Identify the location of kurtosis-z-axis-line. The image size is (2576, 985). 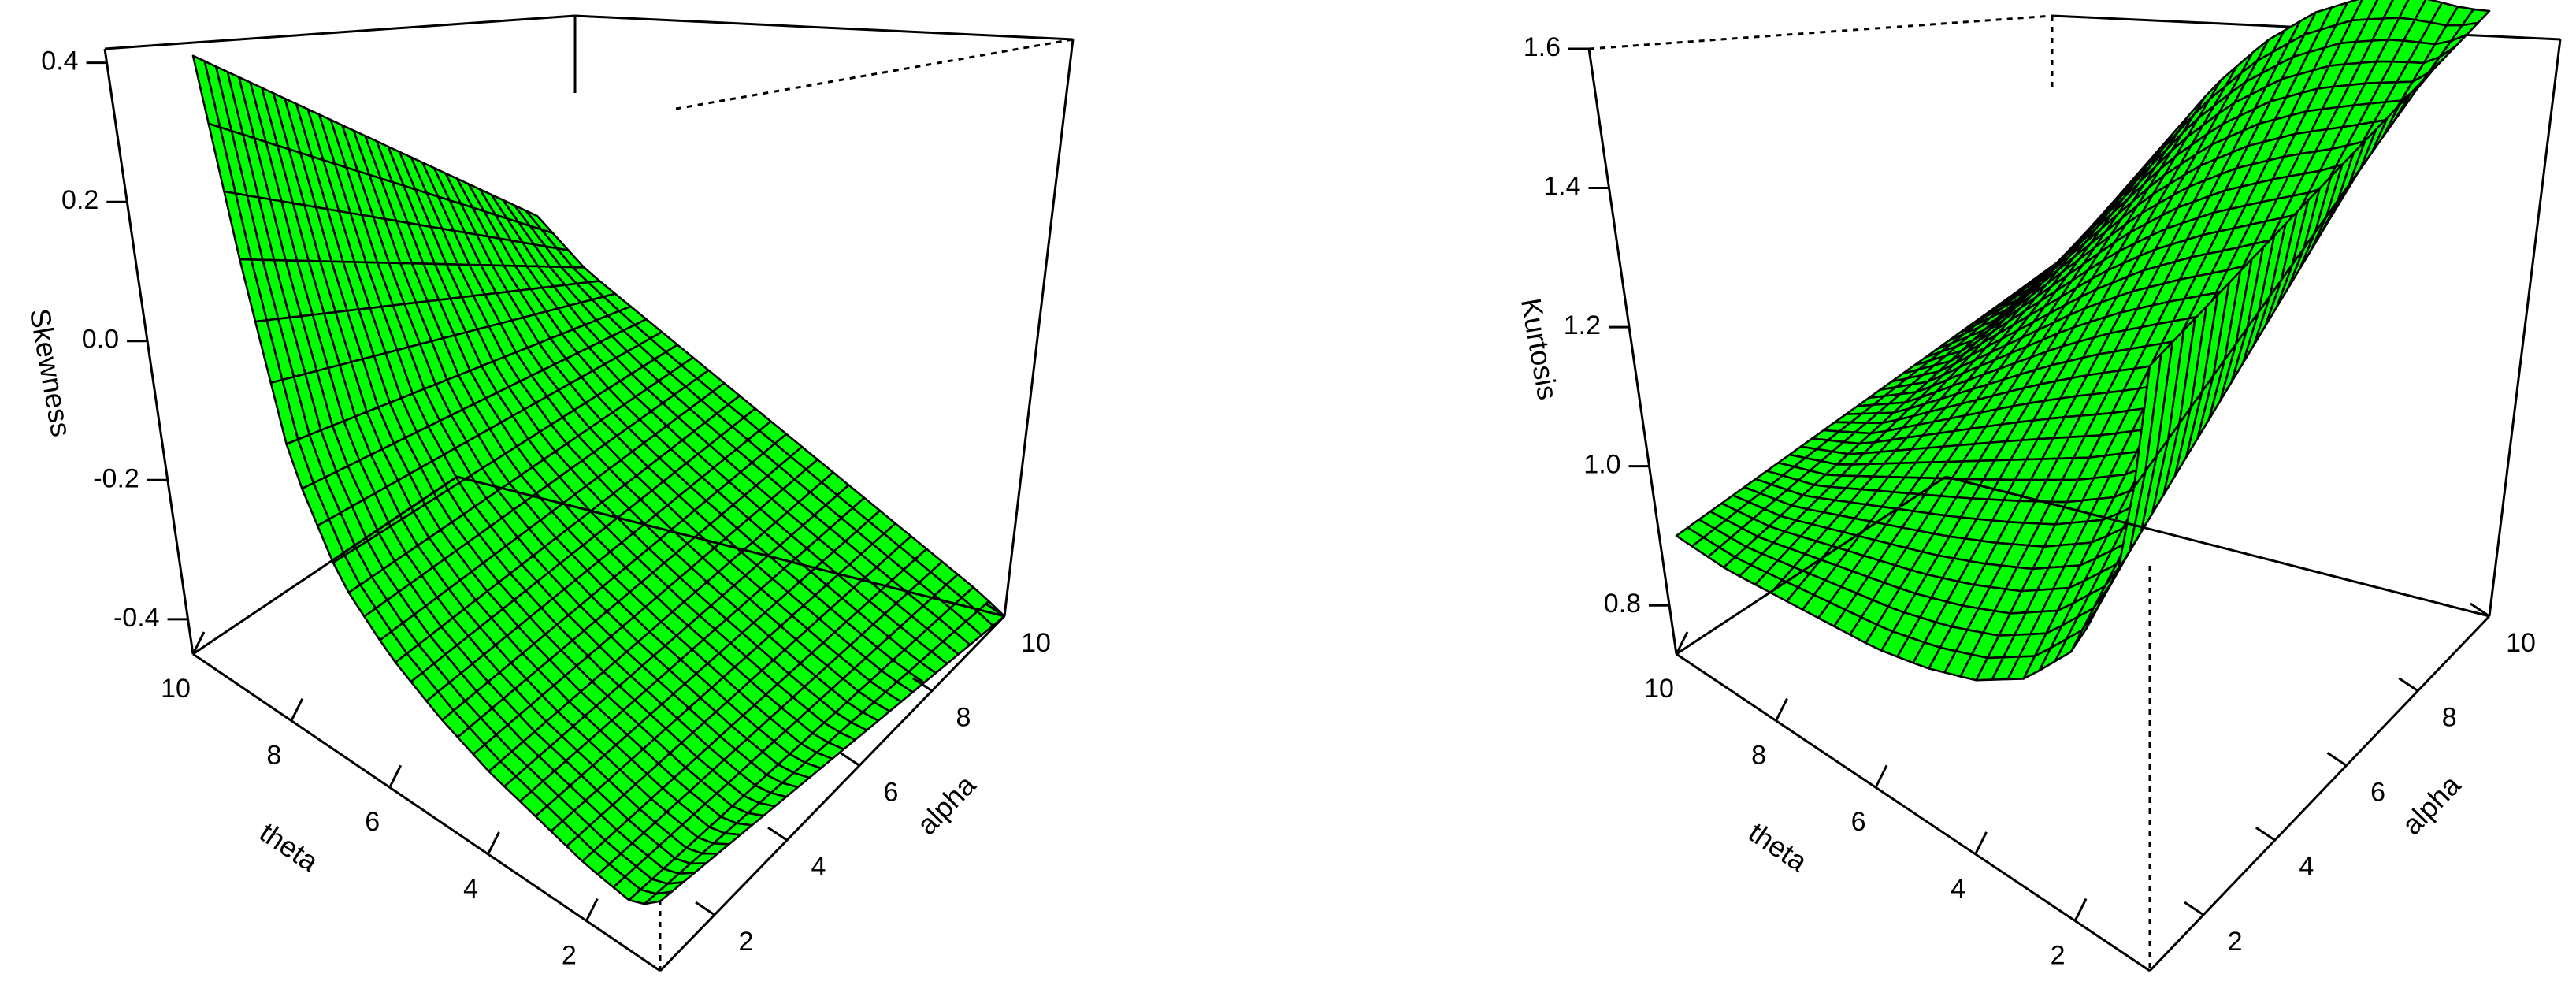
(1632, 351).